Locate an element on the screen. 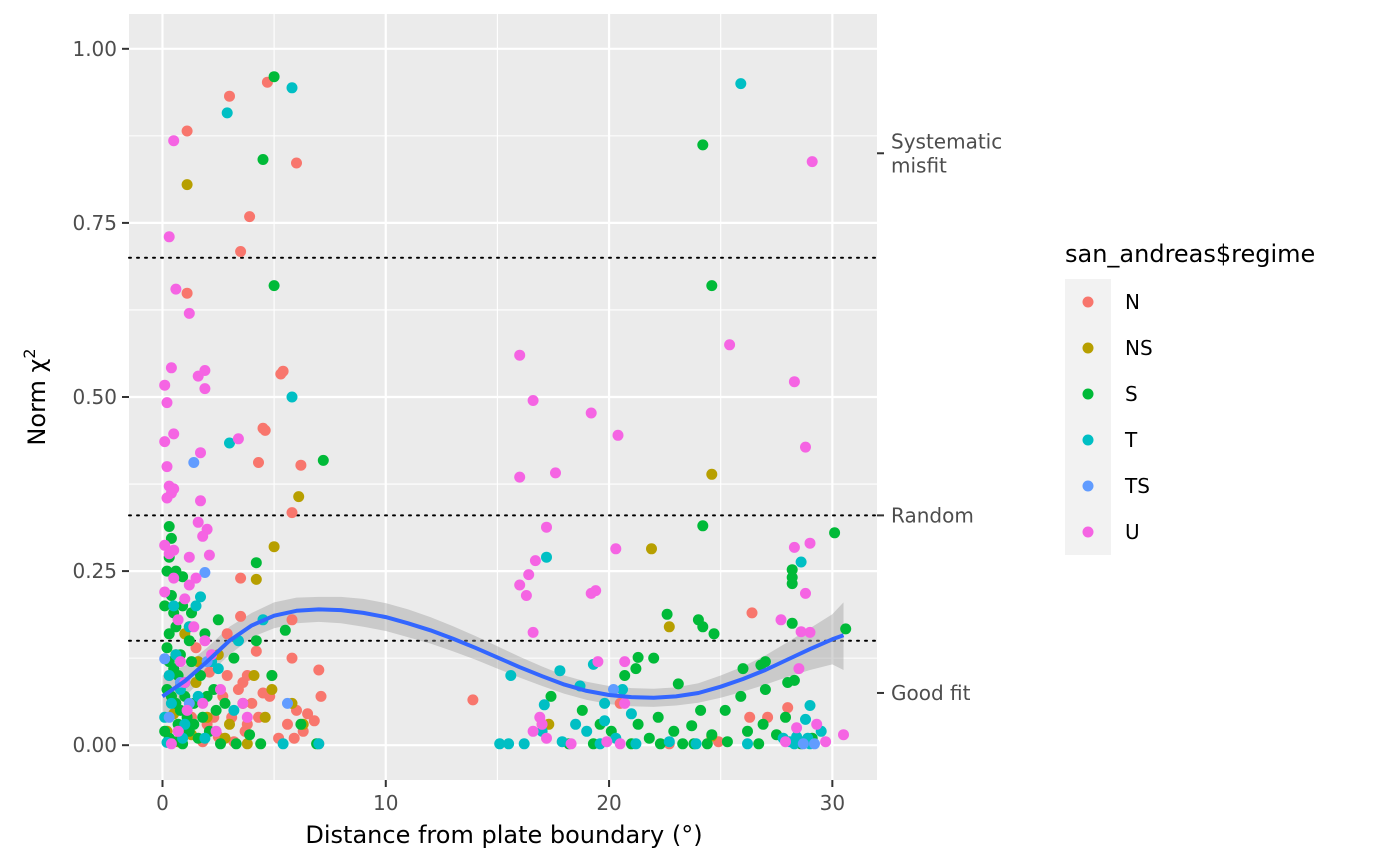 The height and width of the screenshot is (865, 1400). legend-title: san_andreas$regime is located at coordinates (1190, 254).